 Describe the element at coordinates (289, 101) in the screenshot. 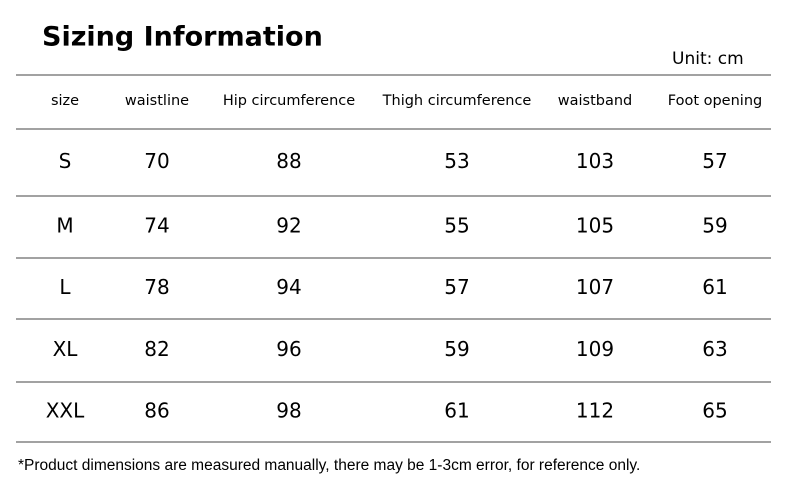

I see `column-header: Hip circumference` at that location.